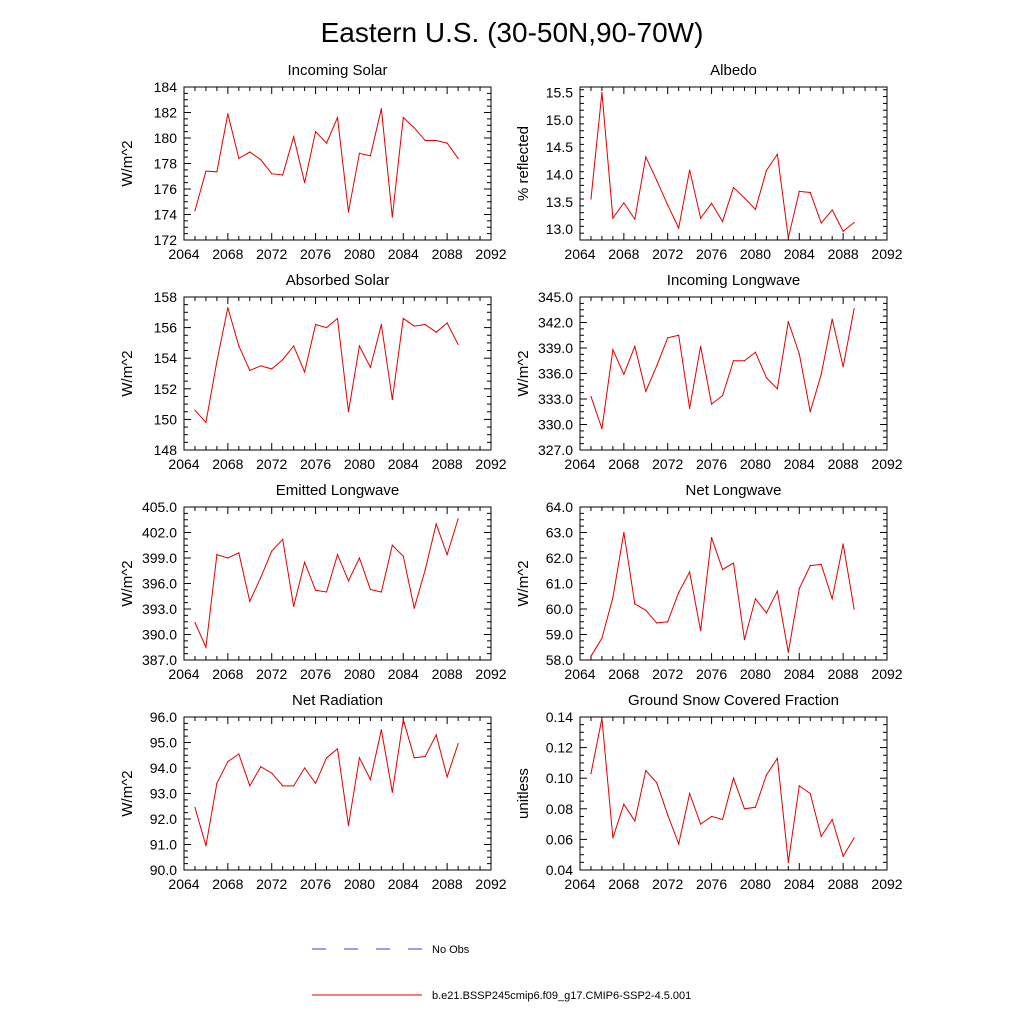  What do you see at coordinates (159, 584) in the screenshot?
I see `y-tick-label: 396.0` at bounding box center [159, 584].